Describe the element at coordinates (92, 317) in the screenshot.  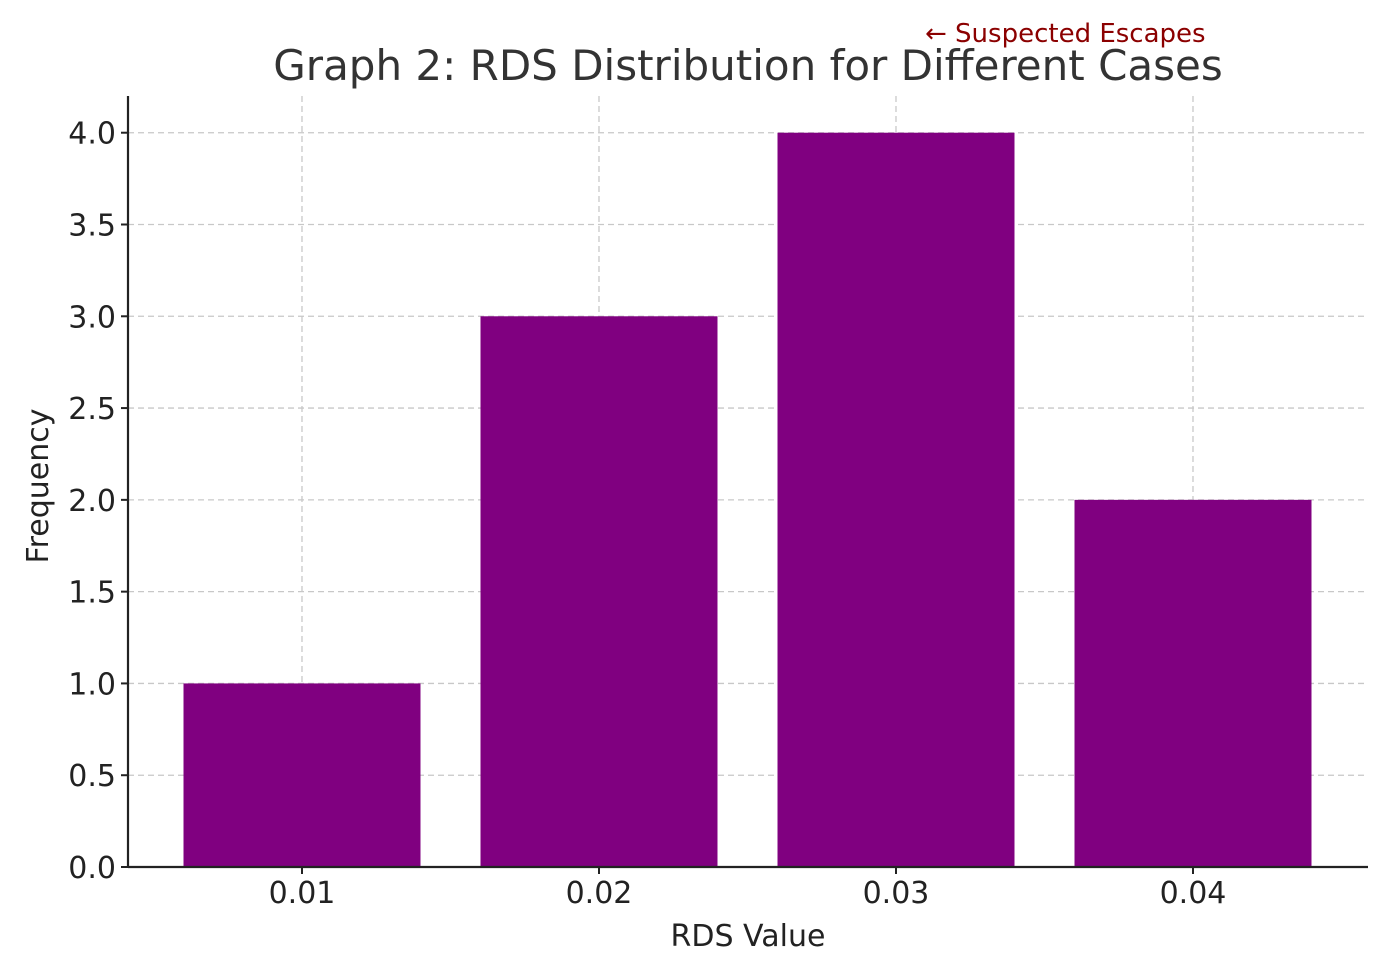
I see `y-tick-label: 3.0` at that location.